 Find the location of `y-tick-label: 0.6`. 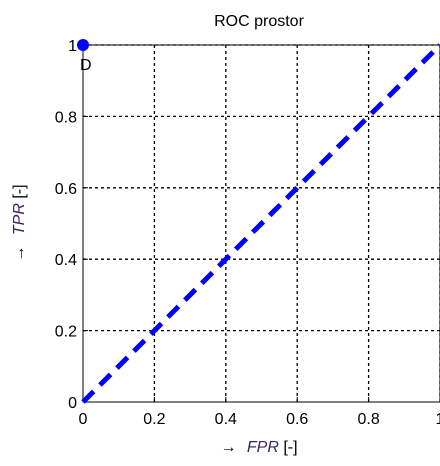

y-tick-label: 0.6 is located at coordinates (66, 189).